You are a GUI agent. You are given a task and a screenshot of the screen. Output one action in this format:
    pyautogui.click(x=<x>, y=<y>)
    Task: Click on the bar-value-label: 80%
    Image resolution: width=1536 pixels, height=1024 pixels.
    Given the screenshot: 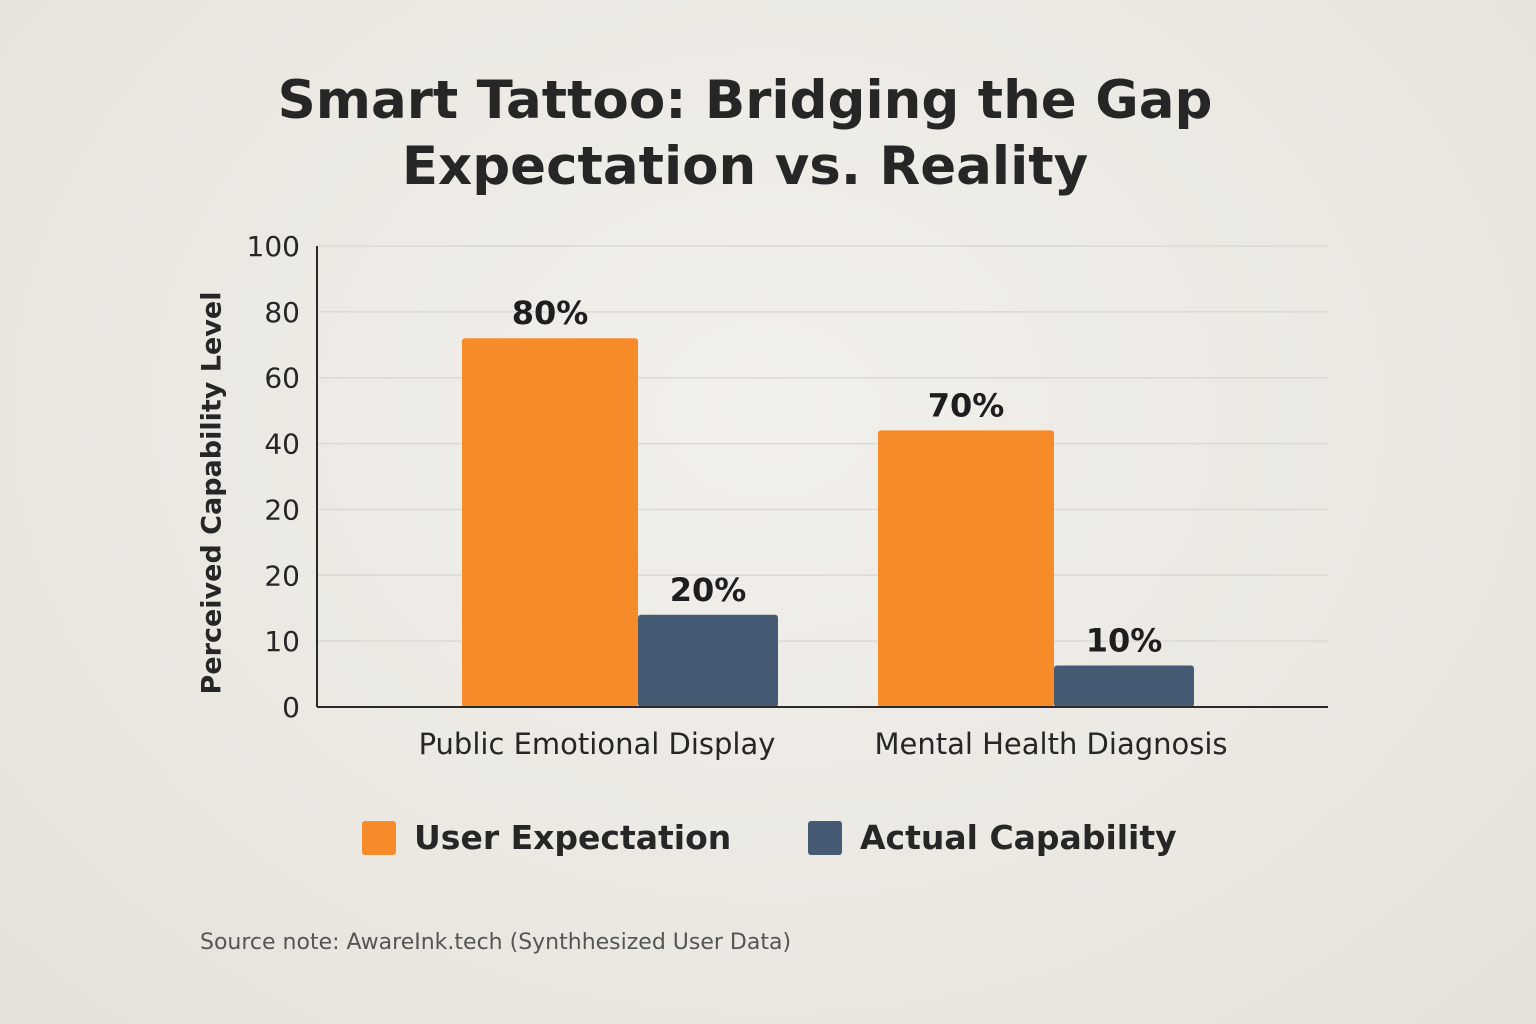 What is the action you would take?
    pyautogui.click(x=550, y=313)
    